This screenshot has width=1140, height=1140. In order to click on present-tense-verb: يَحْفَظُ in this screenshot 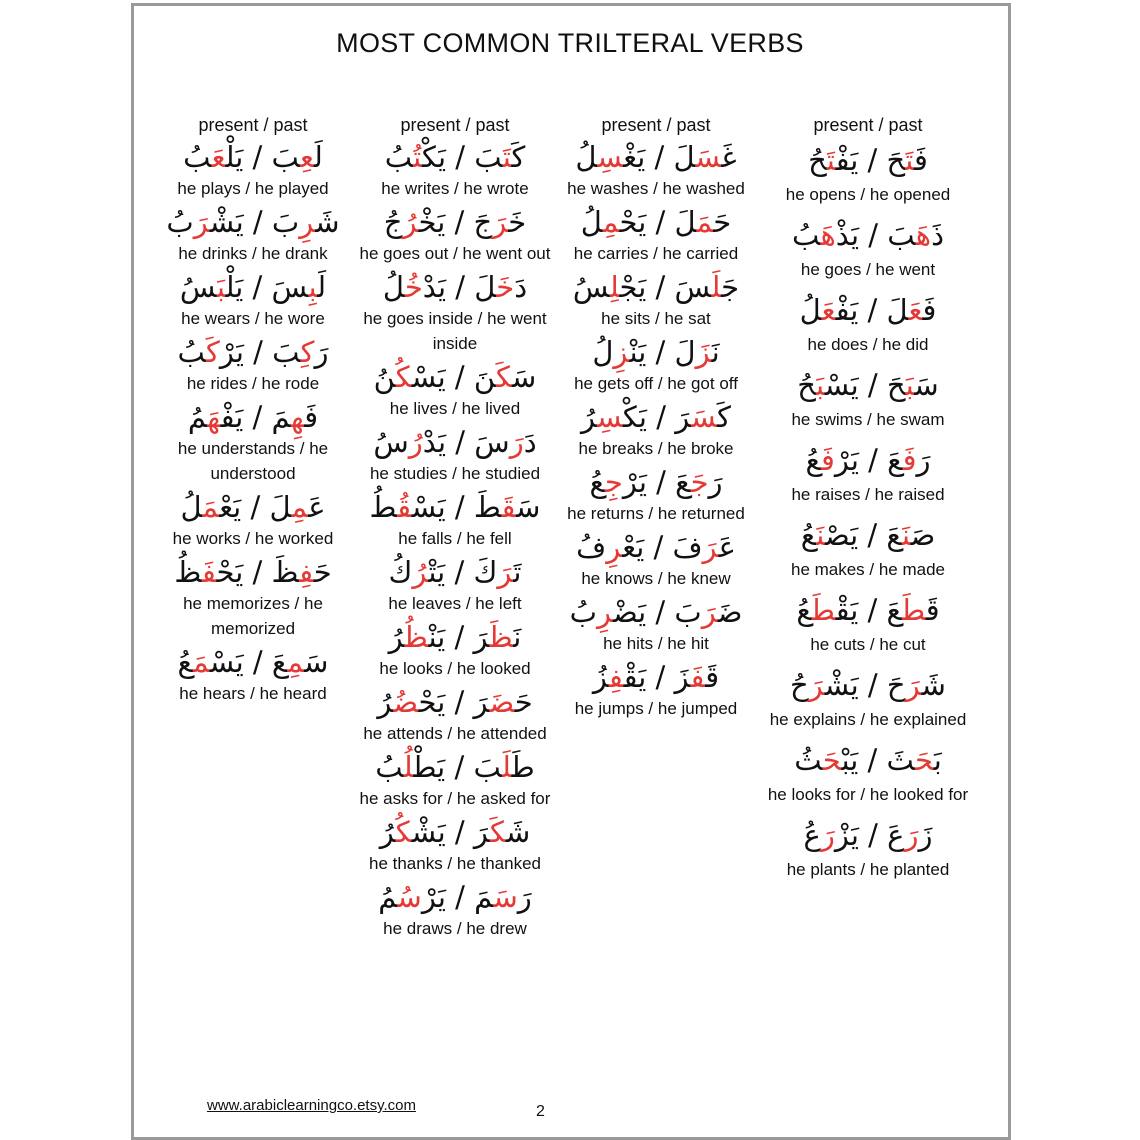, I will do `click(208, 572)`.